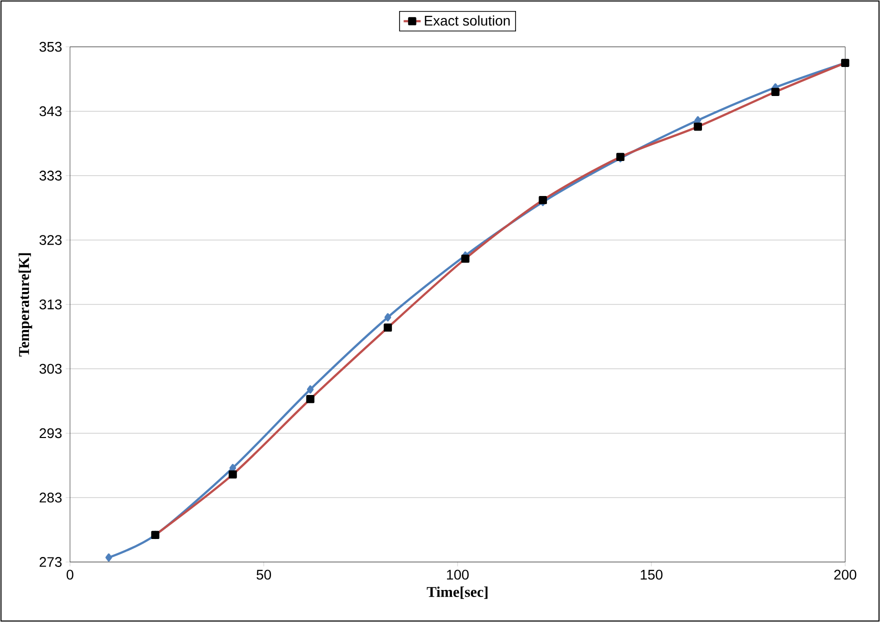 Image resolution: width=880 pixels, height=622 pixels. What do you see at coordinates (50, 240) in the screenshot?
I see `y-tick-label: 323` at bounding box center [50, 240].